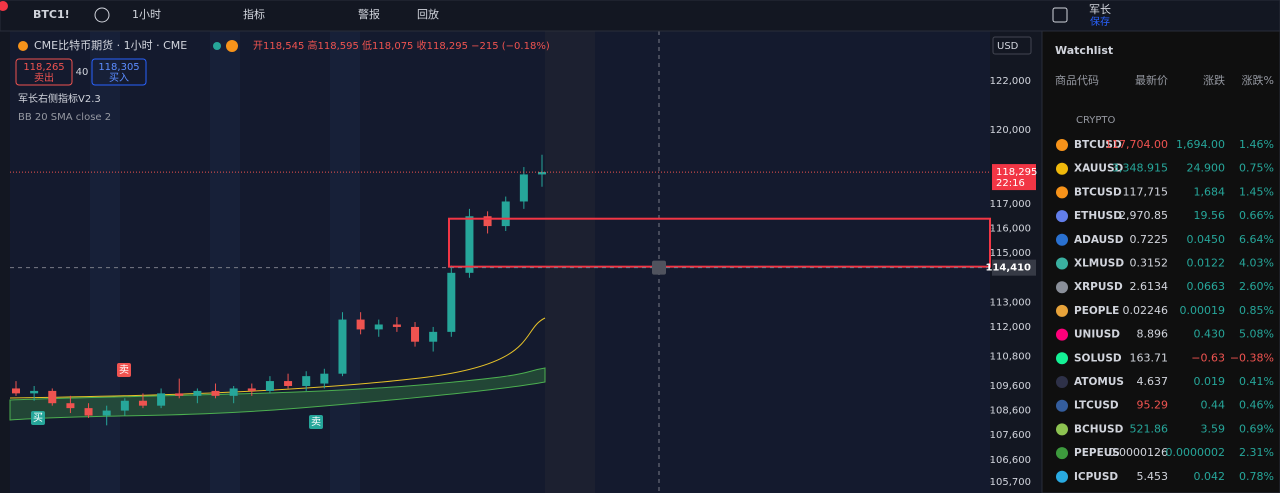 Image resolution: width=1280 pixels, height=493 pixels. I want to click on change: 0.019, so click(1210, 381).